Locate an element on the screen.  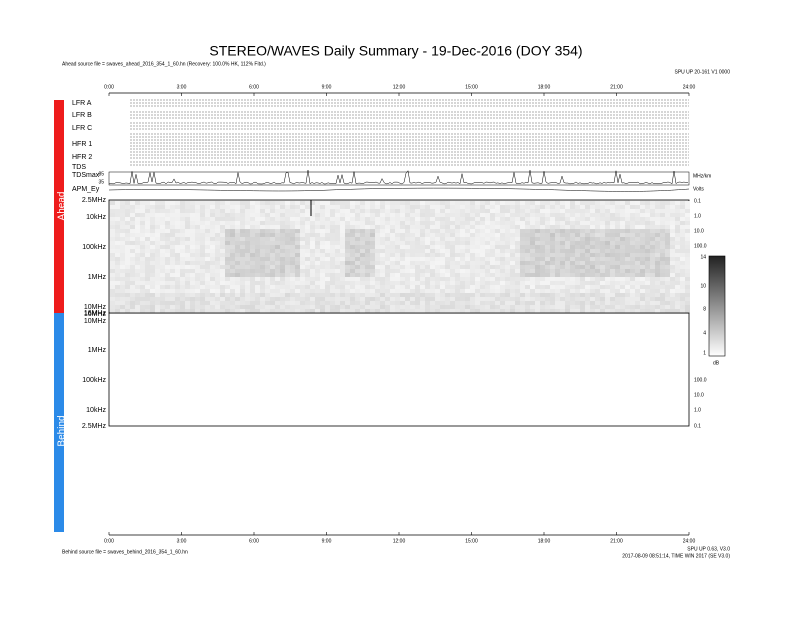
time-label: 12:00 is located at coordinates (399, 87).